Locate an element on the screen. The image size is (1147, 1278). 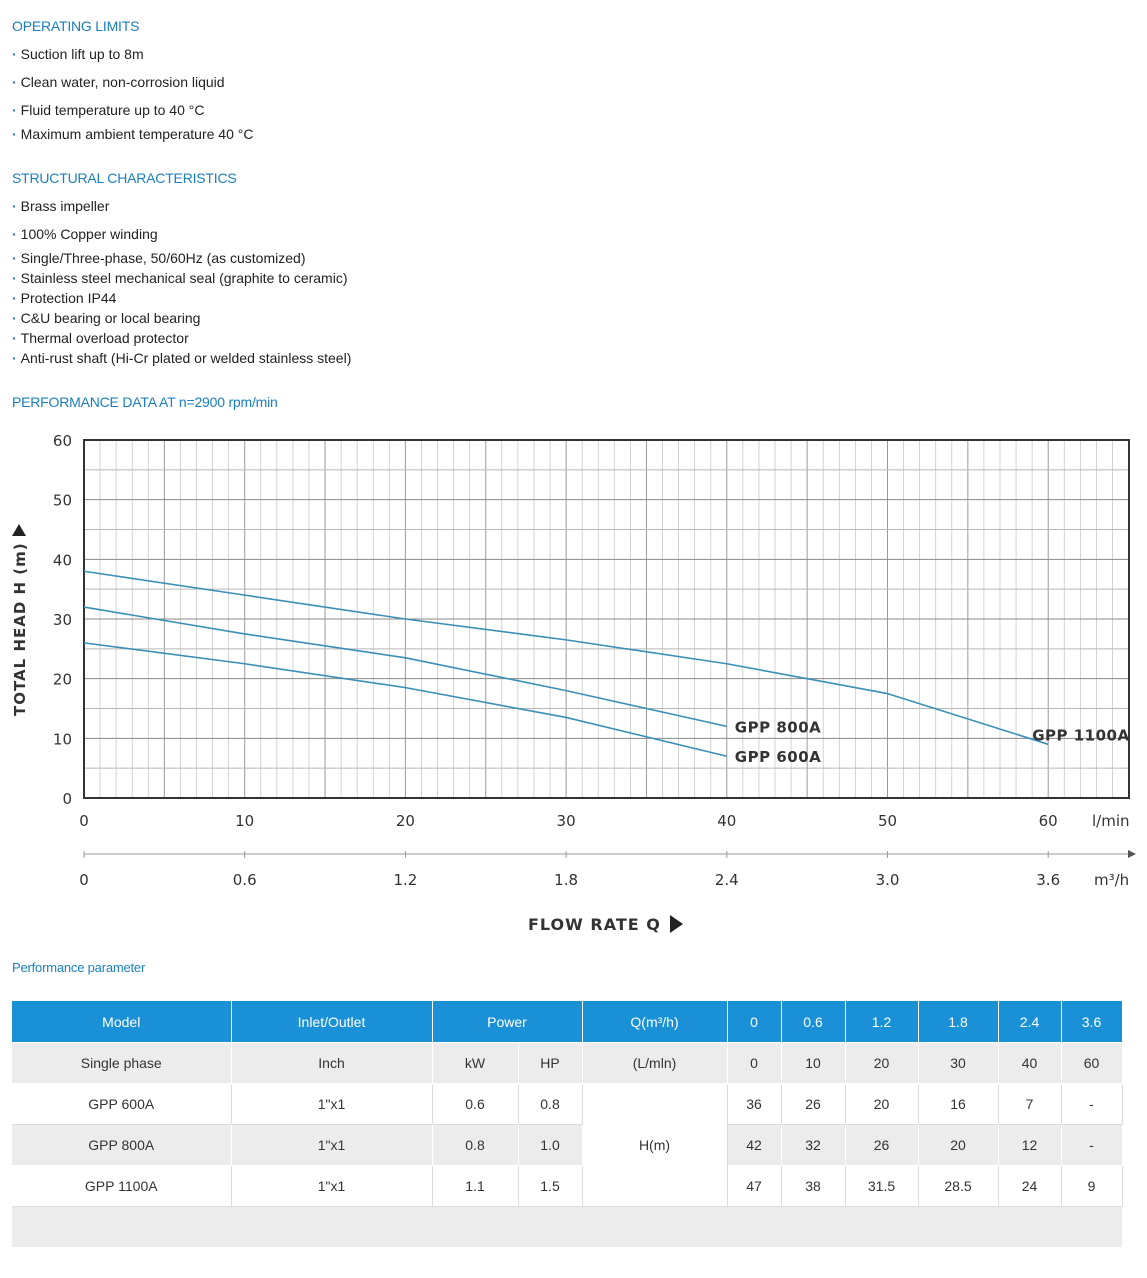
y-ticks: 0 10 20 30 40 50 60 is located at coordinates (62, 620).